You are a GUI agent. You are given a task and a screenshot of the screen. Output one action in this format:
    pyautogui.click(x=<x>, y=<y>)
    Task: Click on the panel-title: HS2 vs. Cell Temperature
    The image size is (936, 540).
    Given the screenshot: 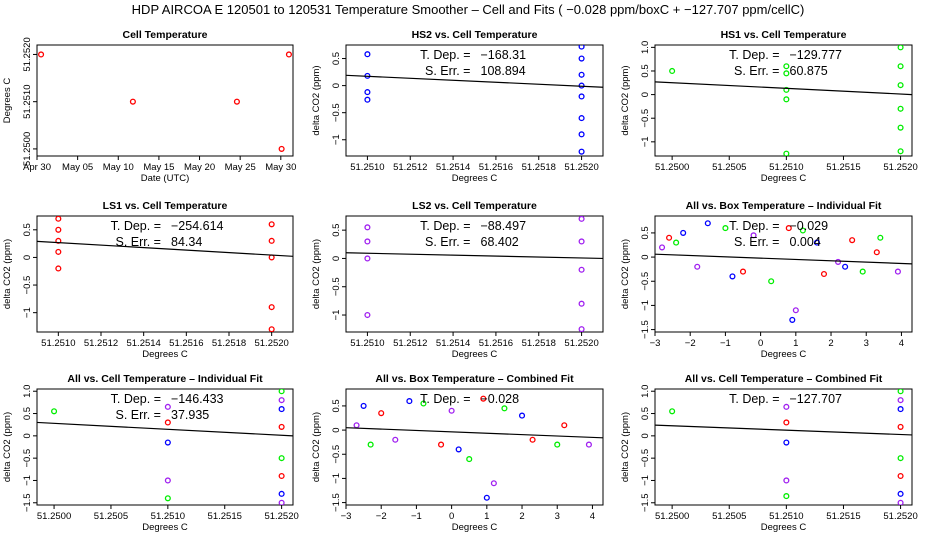 What is the action you would take?
    pyautogui.click(x=475, y=35)
    